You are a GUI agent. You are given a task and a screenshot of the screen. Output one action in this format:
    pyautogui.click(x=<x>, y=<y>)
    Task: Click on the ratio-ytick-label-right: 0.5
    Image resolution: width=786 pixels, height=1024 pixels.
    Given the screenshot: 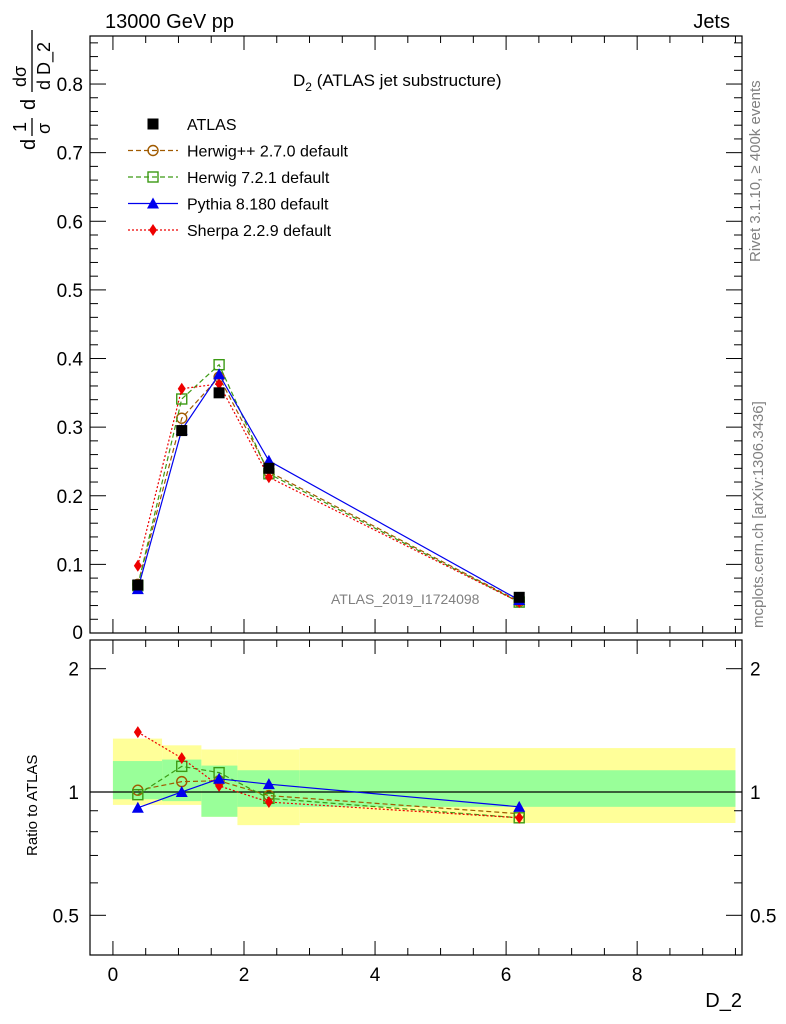 What is the action you would take?
    pyautogui.click(x=763, y=916)
    